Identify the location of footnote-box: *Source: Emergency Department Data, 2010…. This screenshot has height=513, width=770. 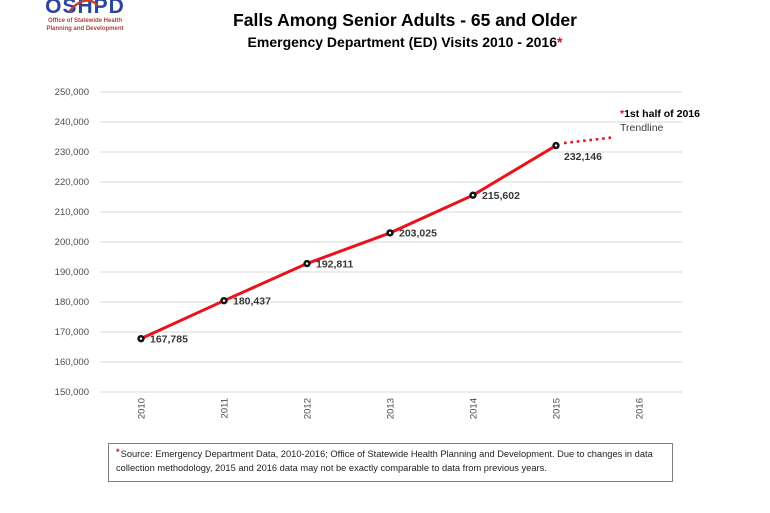
(390, 462).